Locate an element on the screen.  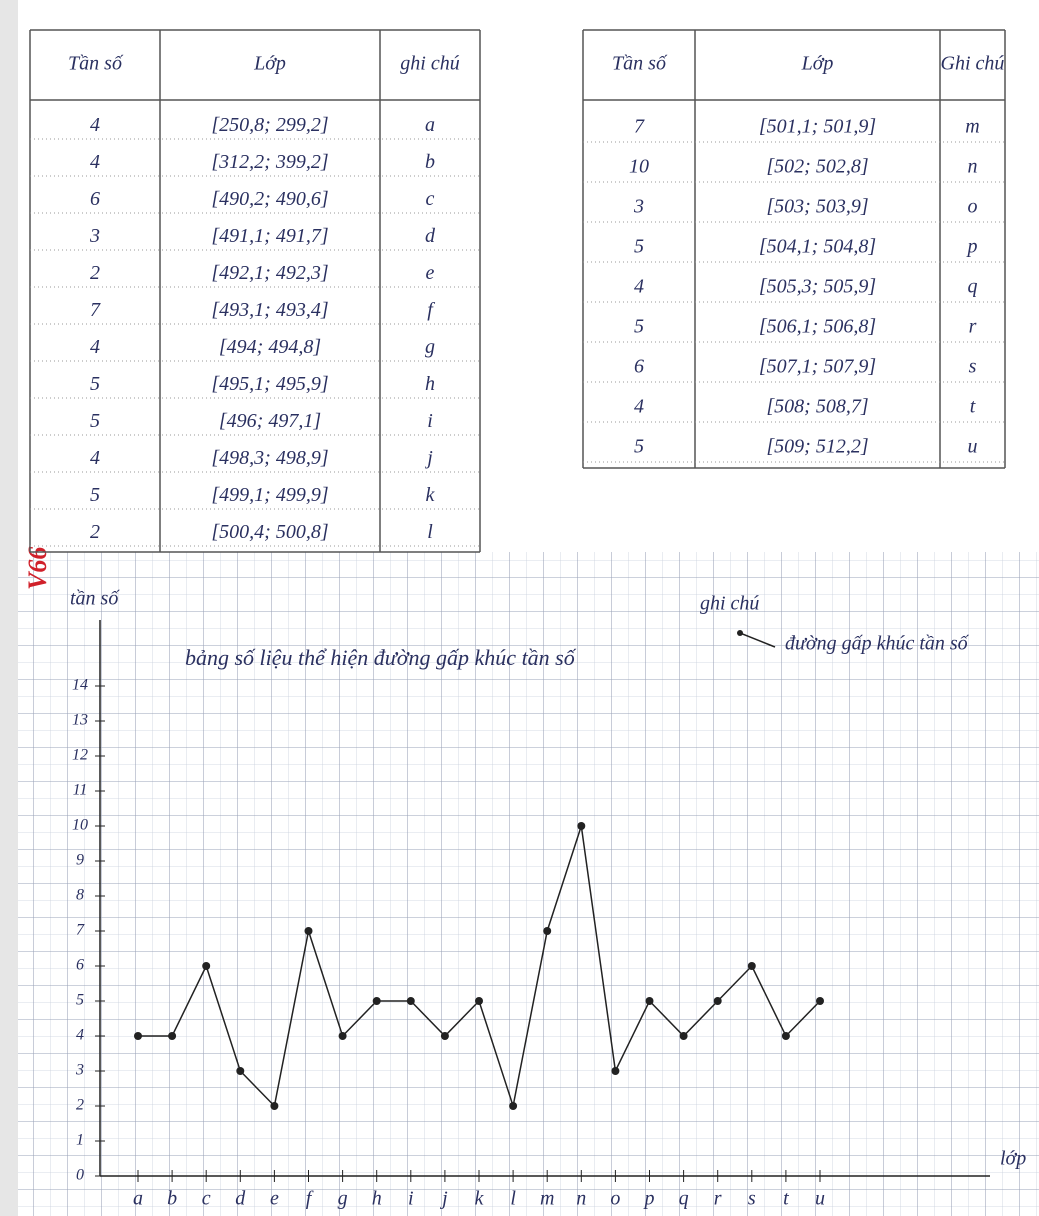
table-cell: [503; 503,9] is located at coordinates (817, 207).